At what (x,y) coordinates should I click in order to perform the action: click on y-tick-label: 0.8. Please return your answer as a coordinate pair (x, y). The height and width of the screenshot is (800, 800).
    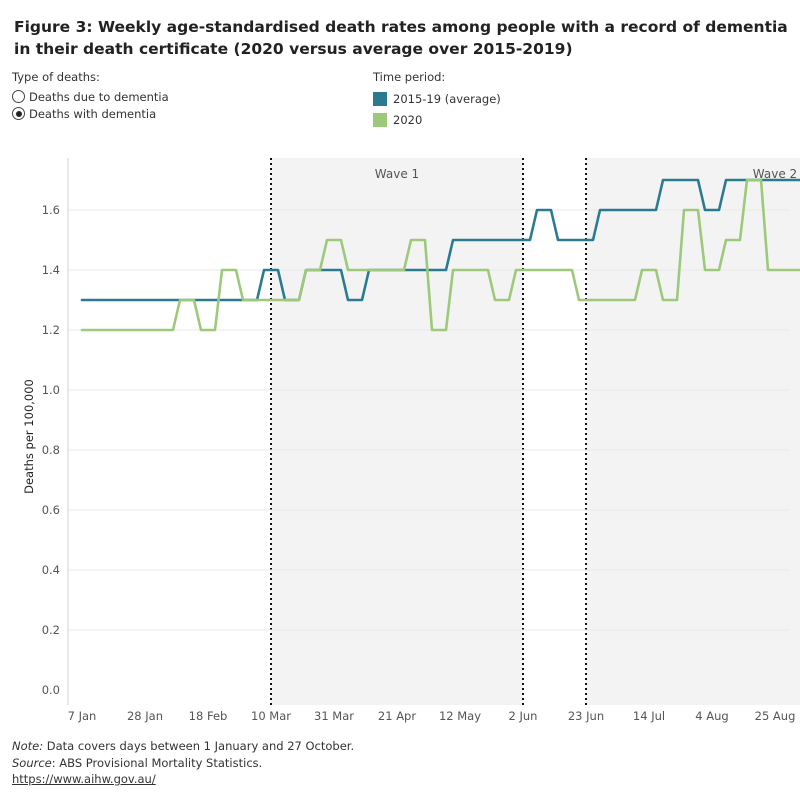
    Looking at the image, I should click on (51, 450).